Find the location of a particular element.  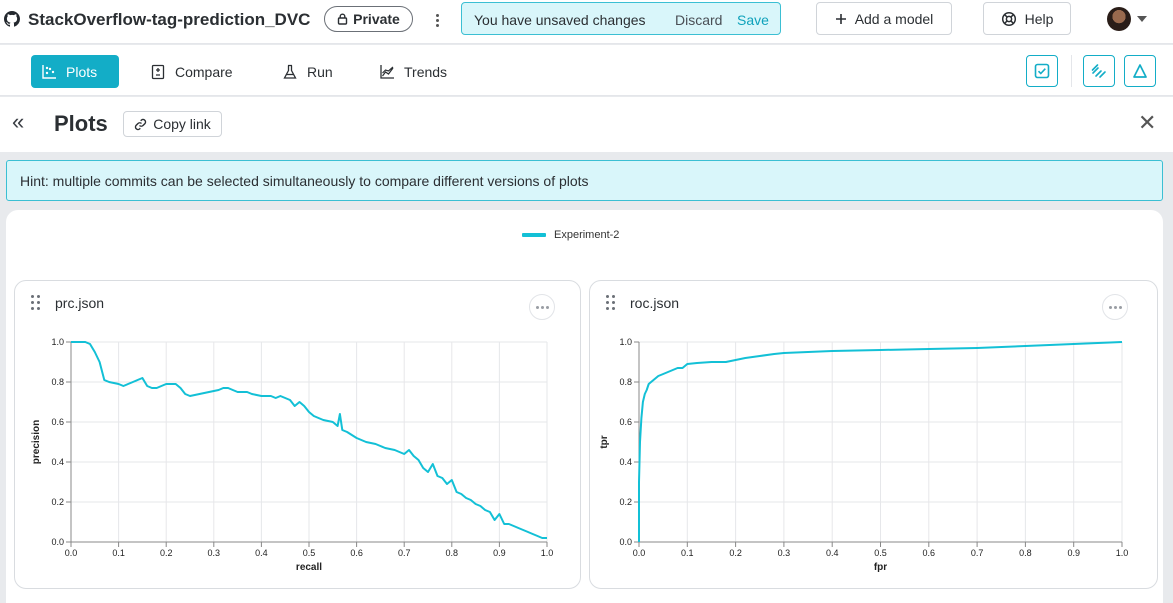

trends-icon is located at coordinates (387, 71).